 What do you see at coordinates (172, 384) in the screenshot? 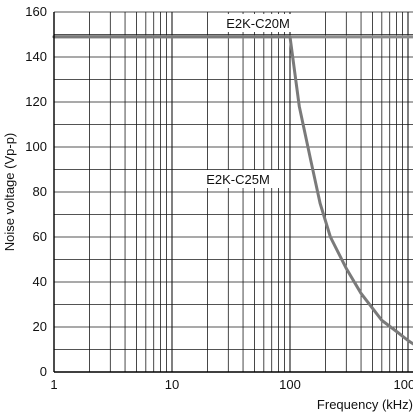
I see `x-tick-label: 10` at bounding box center [172, 384].